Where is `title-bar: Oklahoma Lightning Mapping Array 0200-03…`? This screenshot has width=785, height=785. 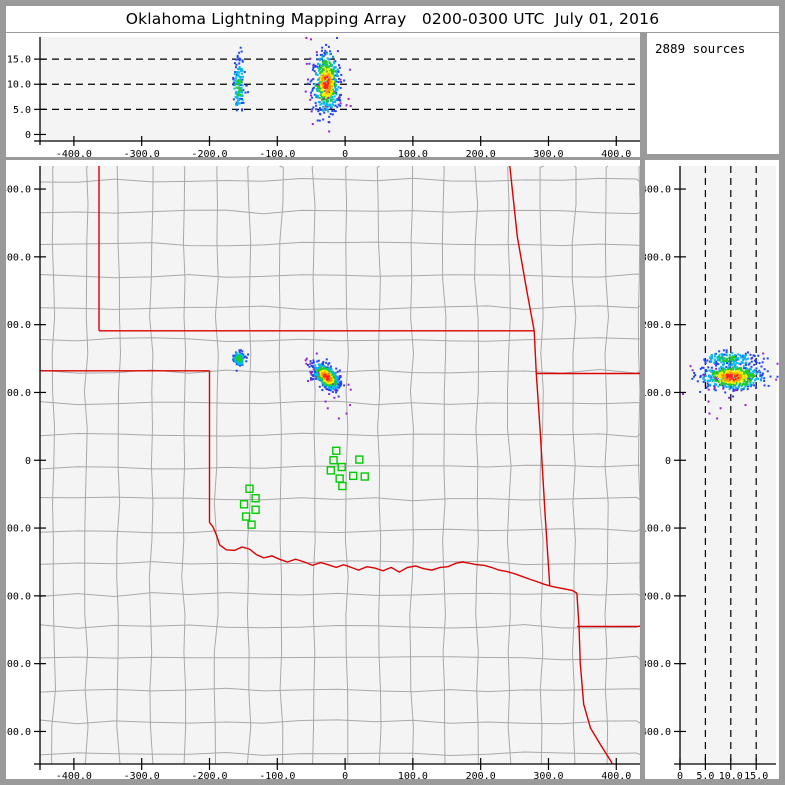
title-bar: Oklahoma Lightning Mapping Array 0200-03… is located at coordinates (392, 19).